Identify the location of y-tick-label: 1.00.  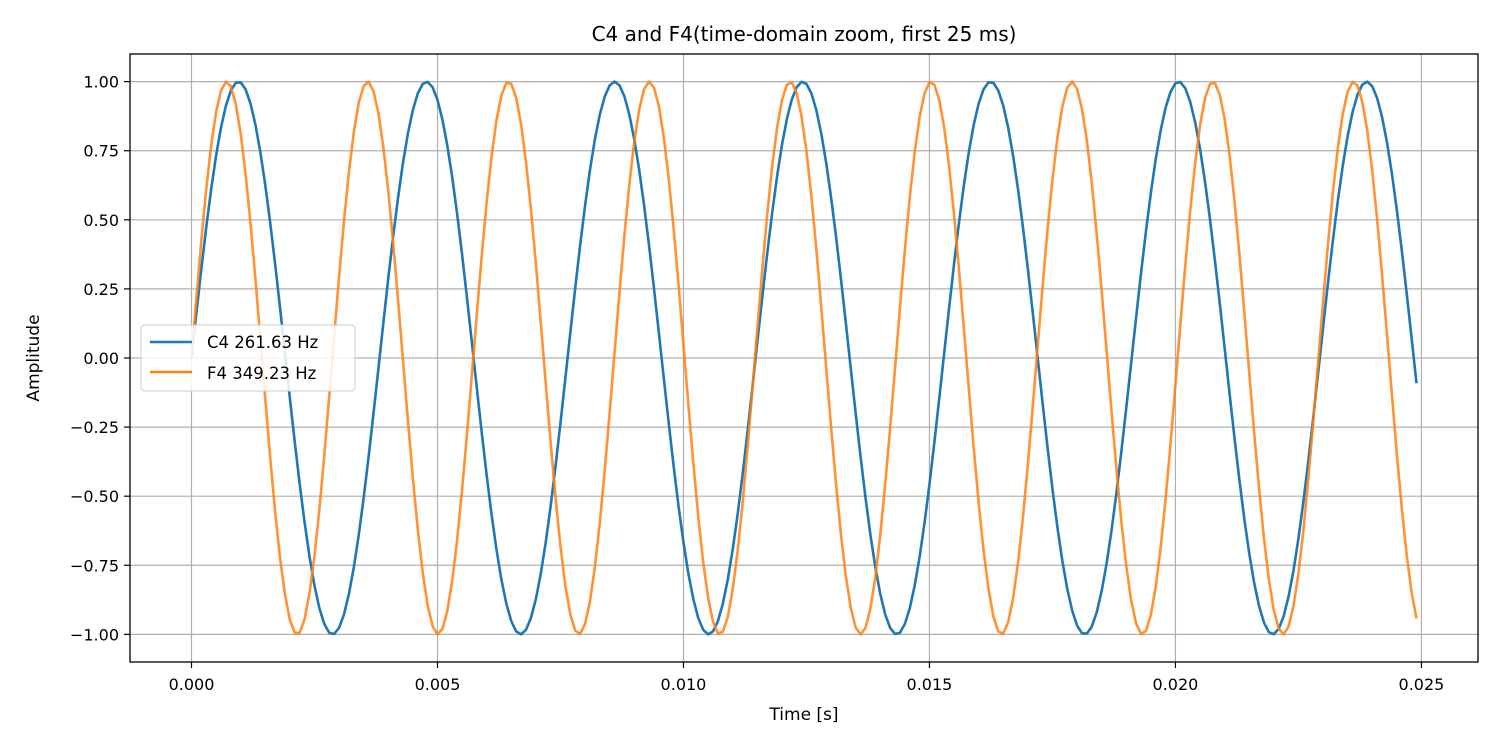
(101, 82).